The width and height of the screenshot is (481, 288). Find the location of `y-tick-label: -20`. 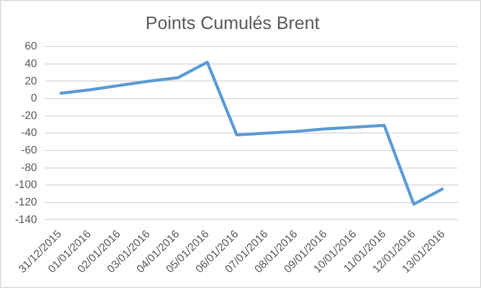

y-tick-label: -20 is located at coordinates (29, 116).